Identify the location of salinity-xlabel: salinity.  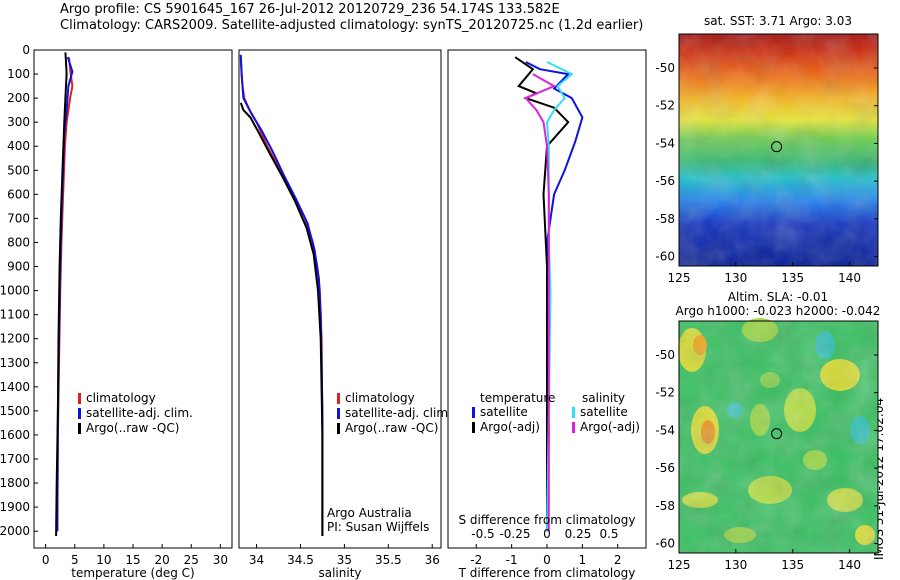
(339, 573).